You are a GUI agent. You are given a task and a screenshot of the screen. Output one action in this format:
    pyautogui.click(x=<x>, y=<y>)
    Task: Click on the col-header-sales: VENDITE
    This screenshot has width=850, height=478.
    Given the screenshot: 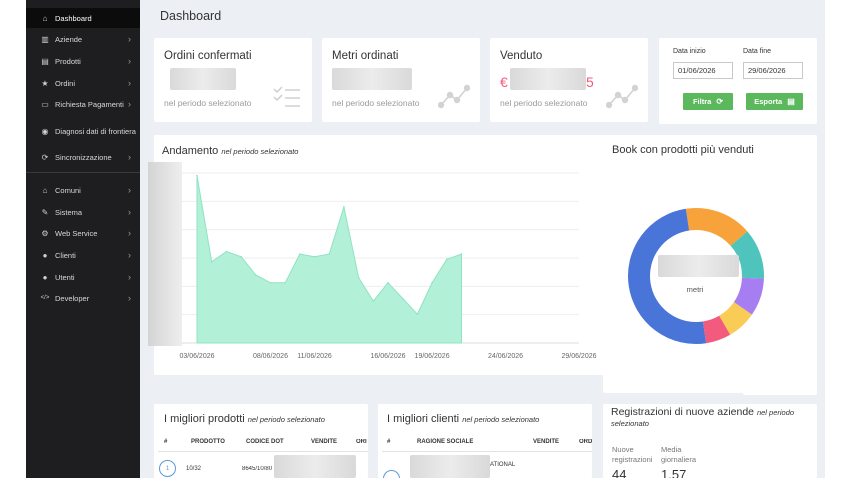 What is the action you would take?
    pyautogui.click(x=546, y=442)
    